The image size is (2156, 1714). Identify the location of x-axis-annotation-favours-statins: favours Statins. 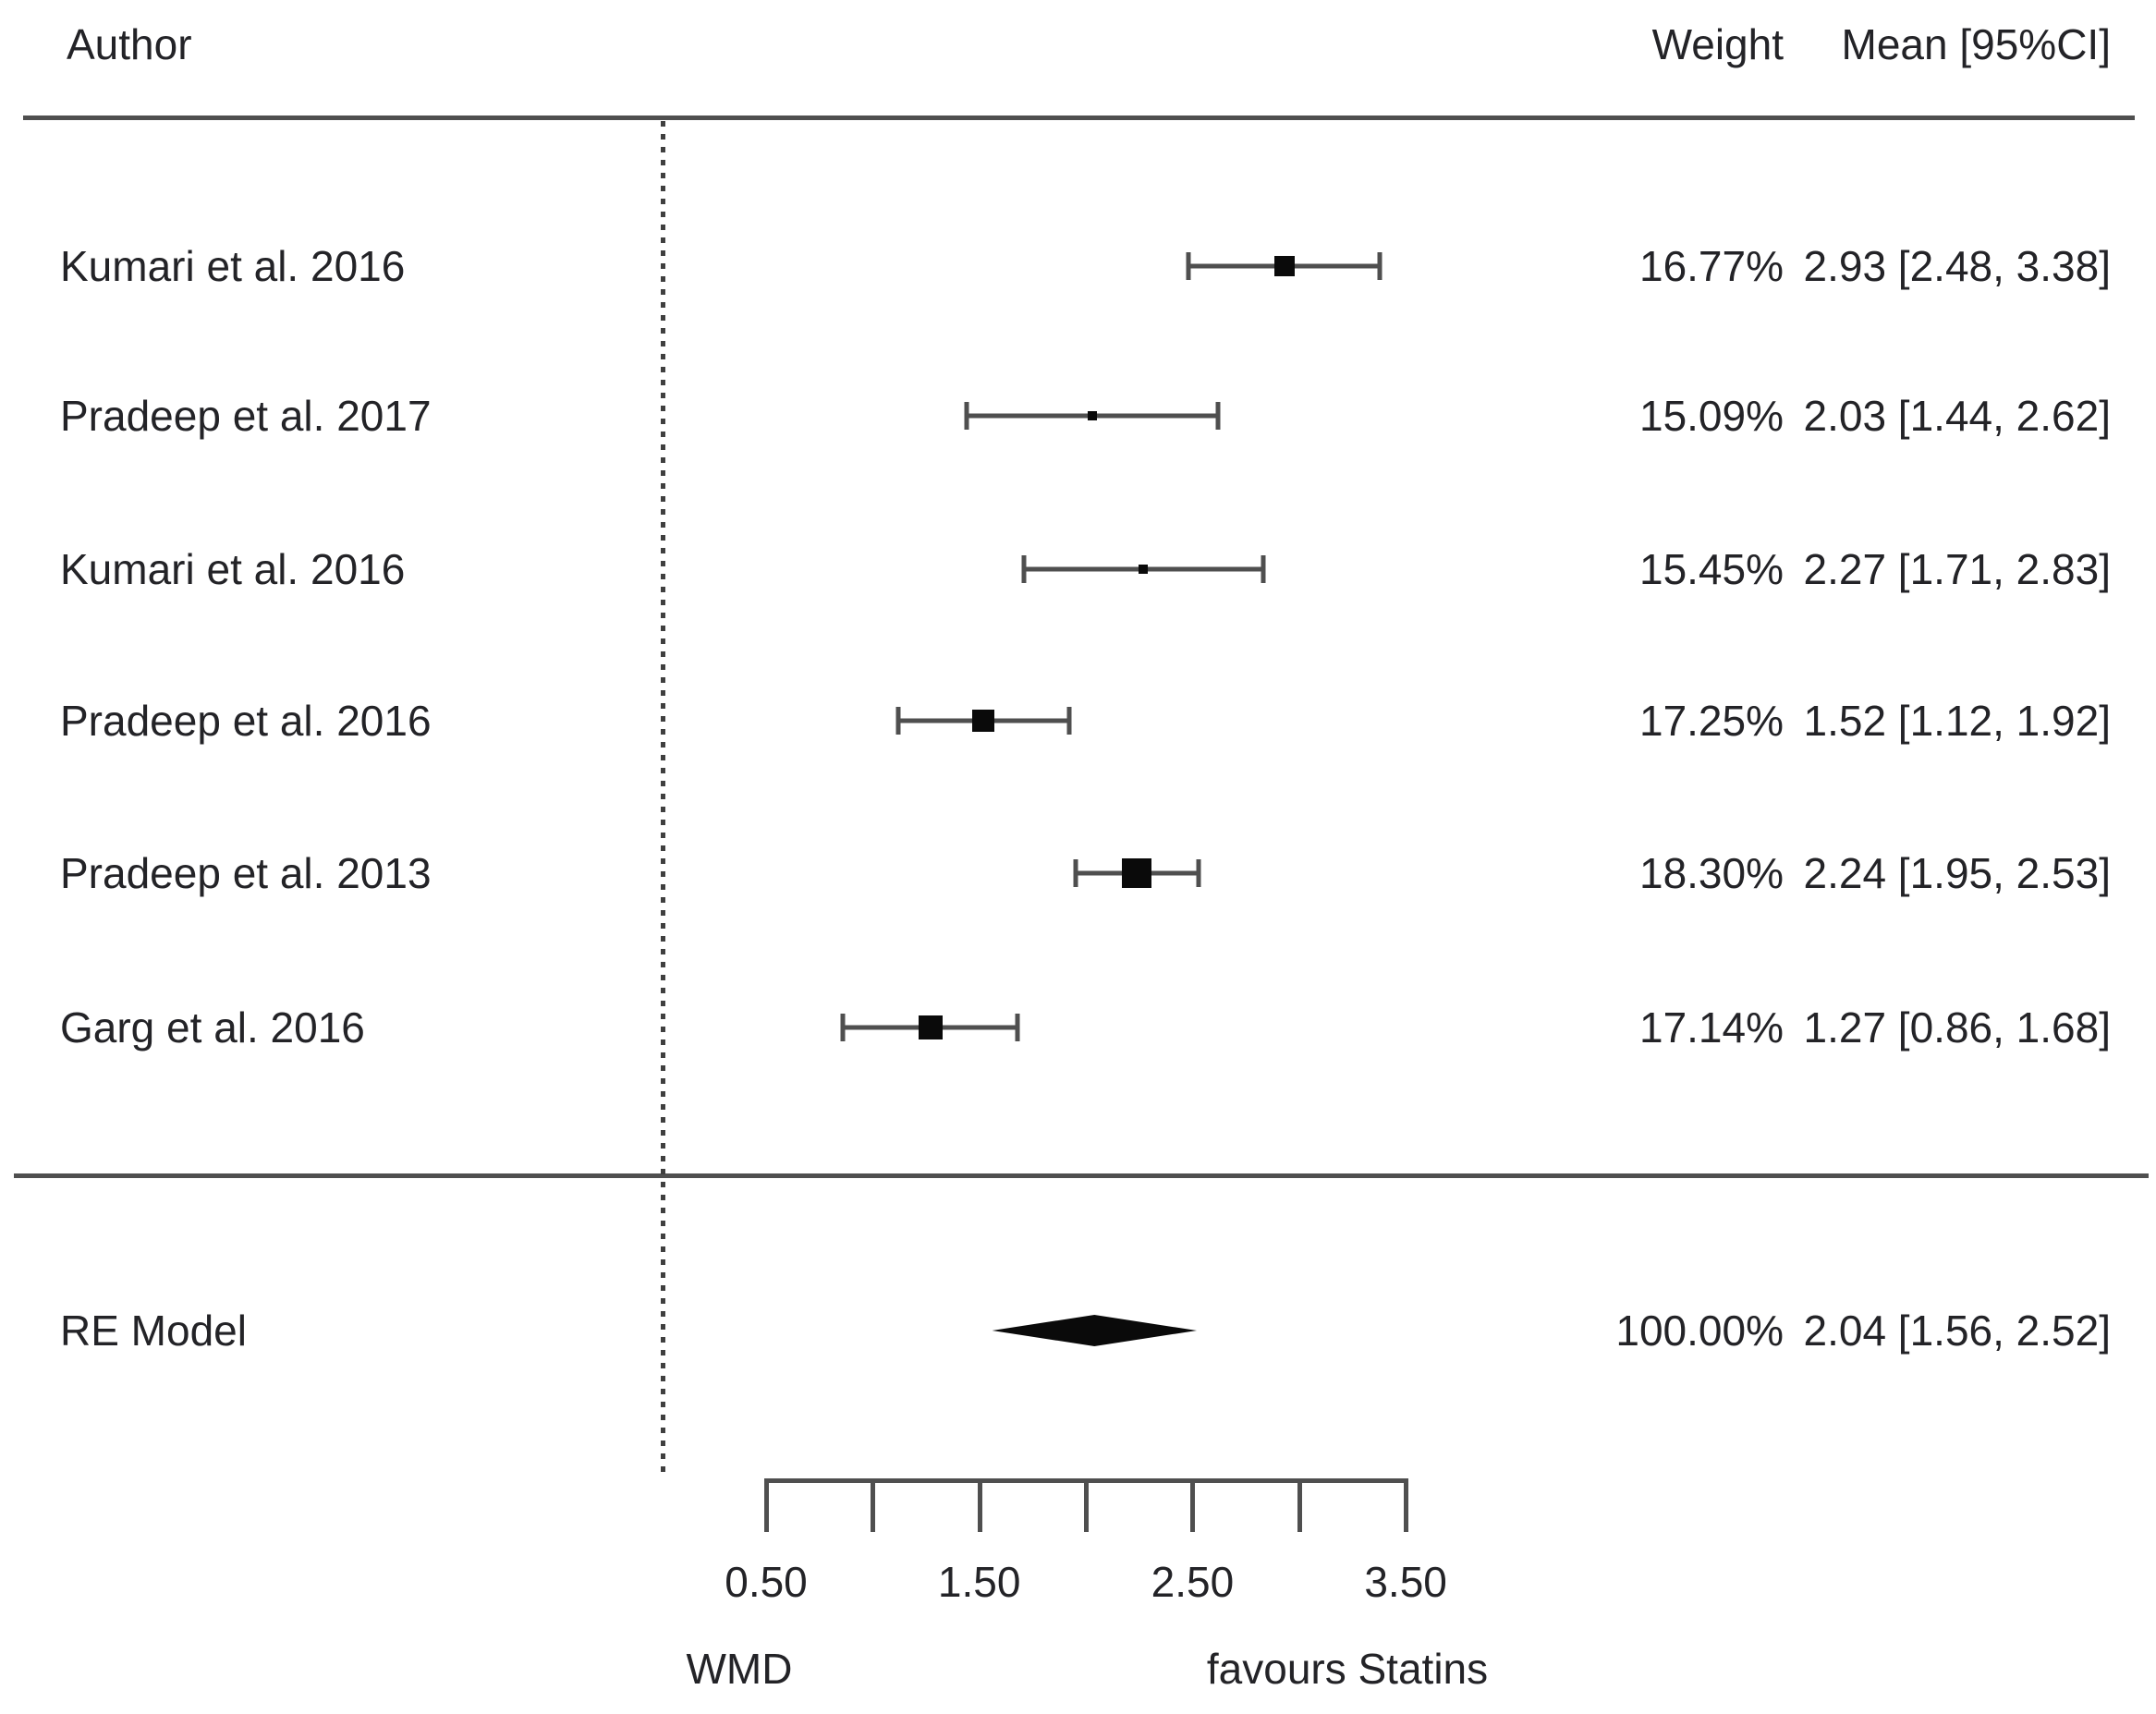
(1347, 1669).